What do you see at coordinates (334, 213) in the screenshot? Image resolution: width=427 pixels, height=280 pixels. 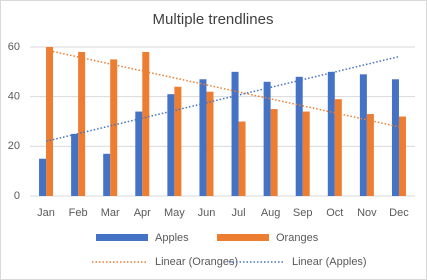 I see `x-tick-label: Oct` at bounding box center [334, 213].